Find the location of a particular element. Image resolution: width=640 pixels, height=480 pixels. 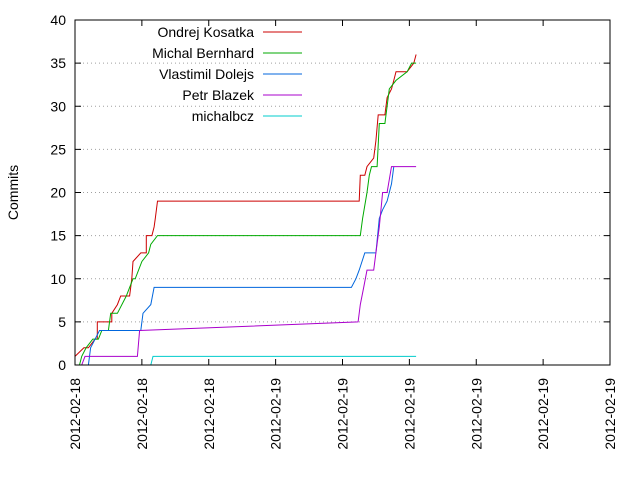

legend-label: Vlastimil Dolejs is located at coordinates (206, 74).